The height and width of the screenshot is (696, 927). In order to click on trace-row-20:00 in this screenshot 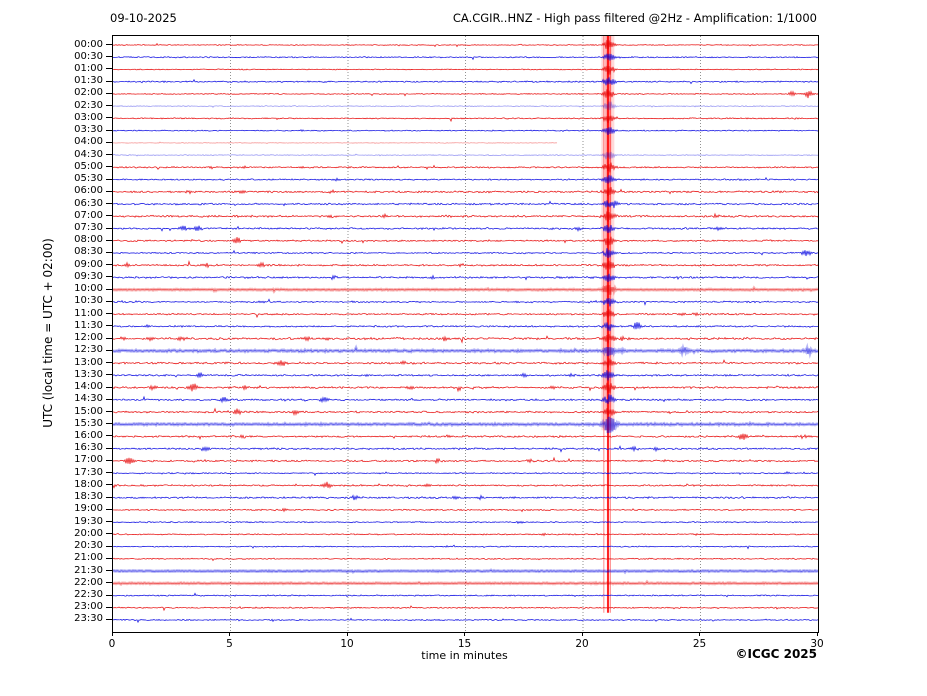, I will do `click(465, 534)`.